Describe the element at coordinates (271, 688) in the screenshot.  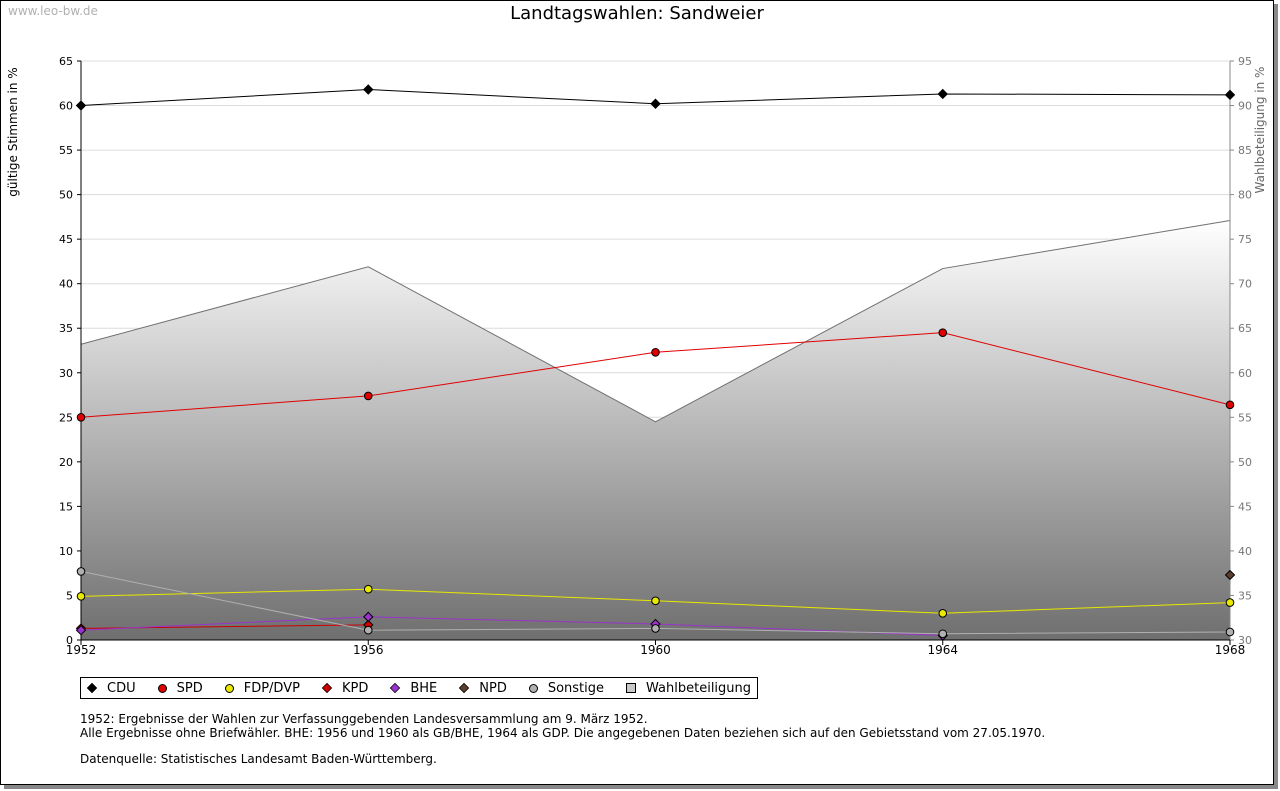
I see `legend-label-fdp-dvp: FDP/DVP` at that location.